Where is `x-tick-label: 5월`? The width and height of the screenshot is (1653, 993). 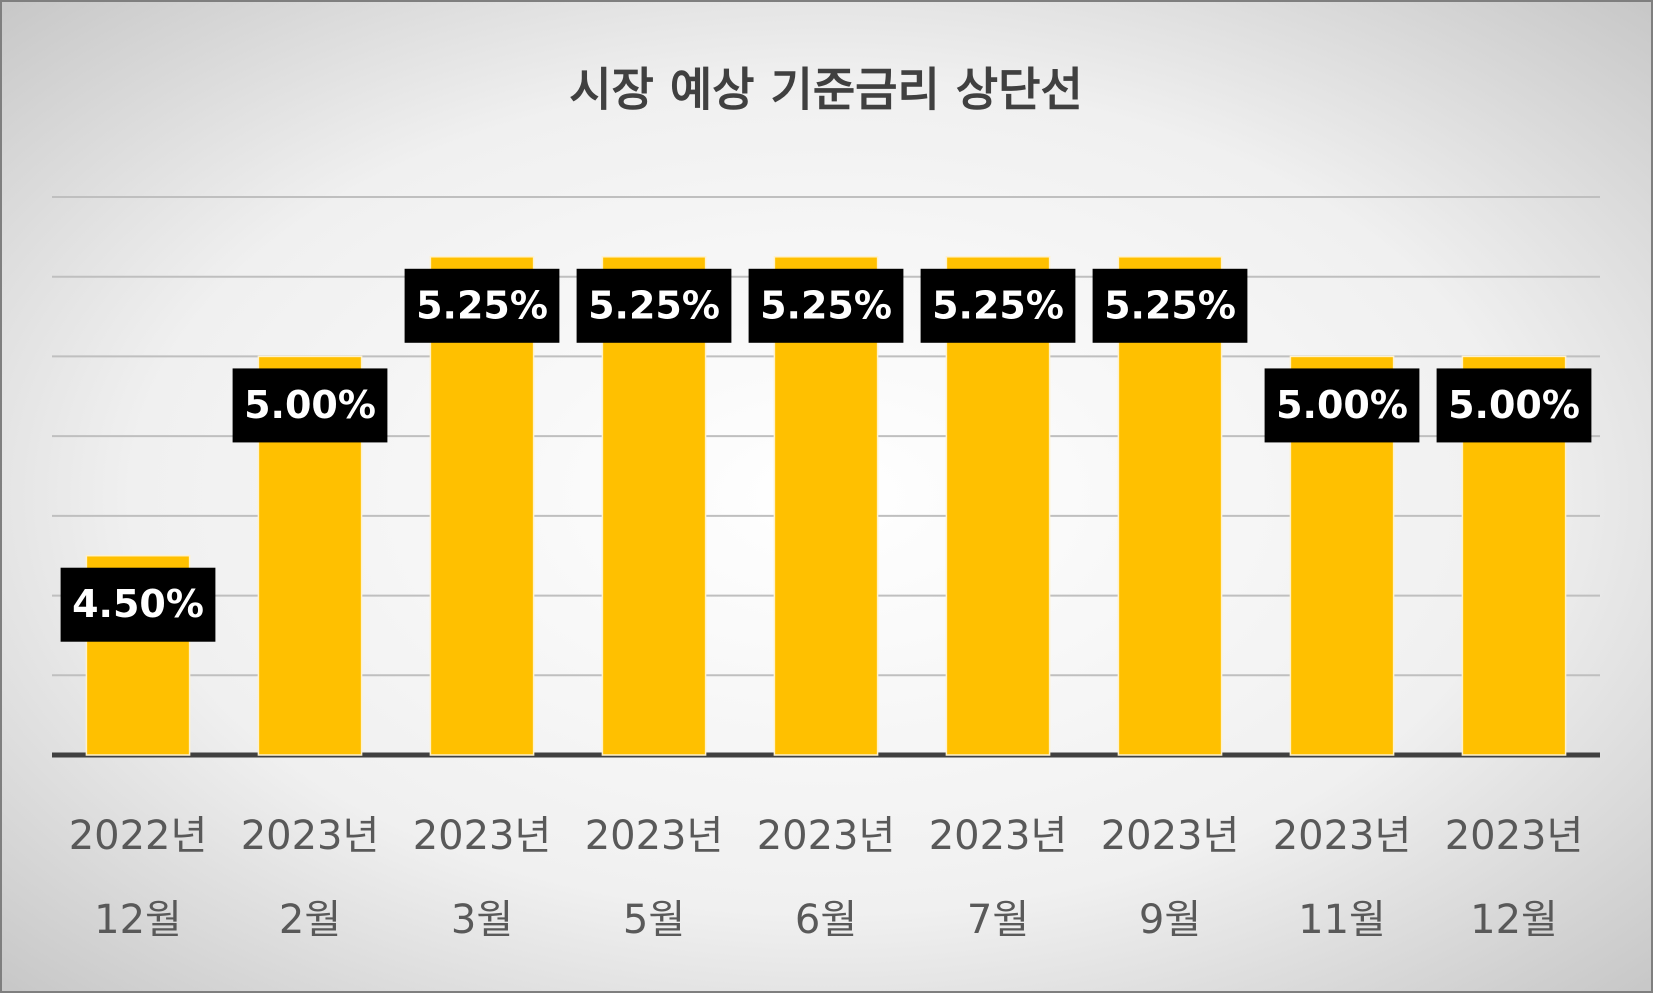
x-tick-label: 5월 is located at coordinates (654, 920).